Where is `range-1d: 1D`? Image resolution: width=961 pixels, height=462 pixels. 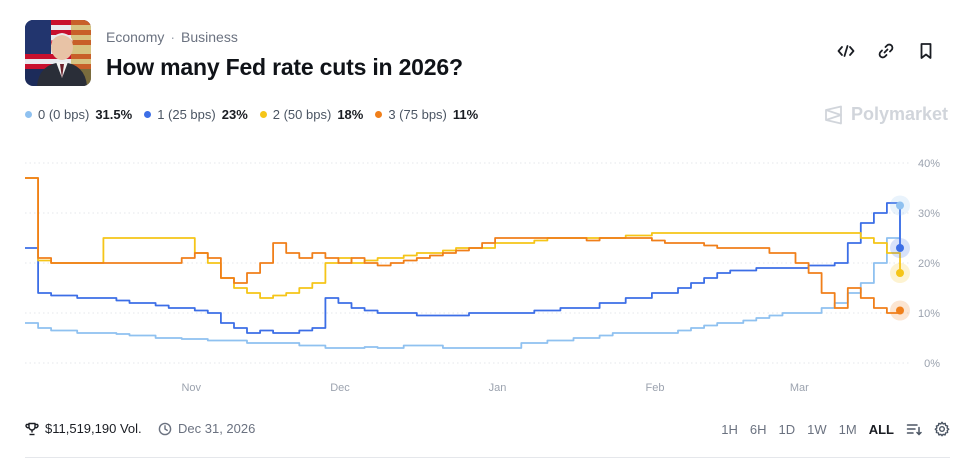
range-1d: 1D is located at coordinates (787, 429).